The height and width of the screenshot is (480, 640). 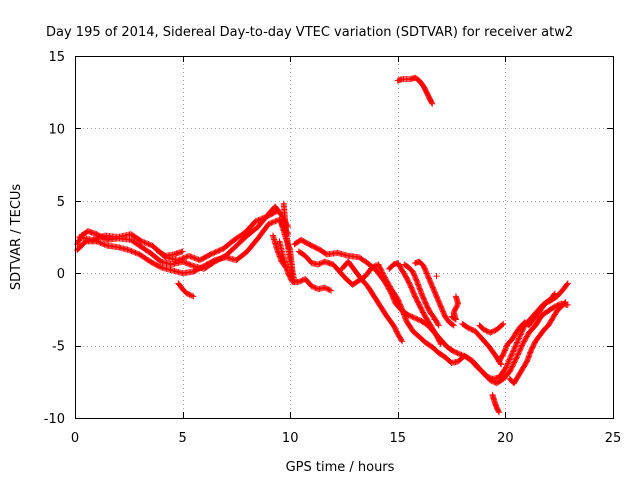 I want to click on y-tick-label: 10, so click(x=56, y=129).